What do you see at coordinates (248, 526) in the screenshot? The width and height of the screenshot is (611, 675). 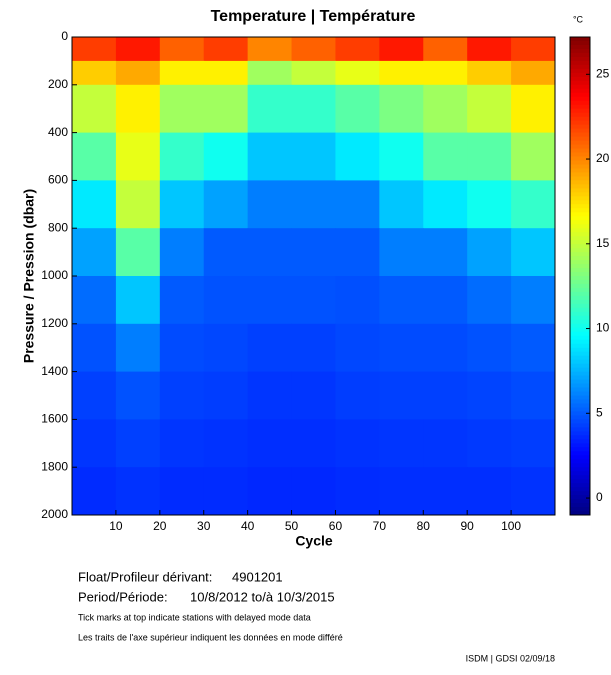 I see `x-tick-label: 40` at bounding box center [248, 526].